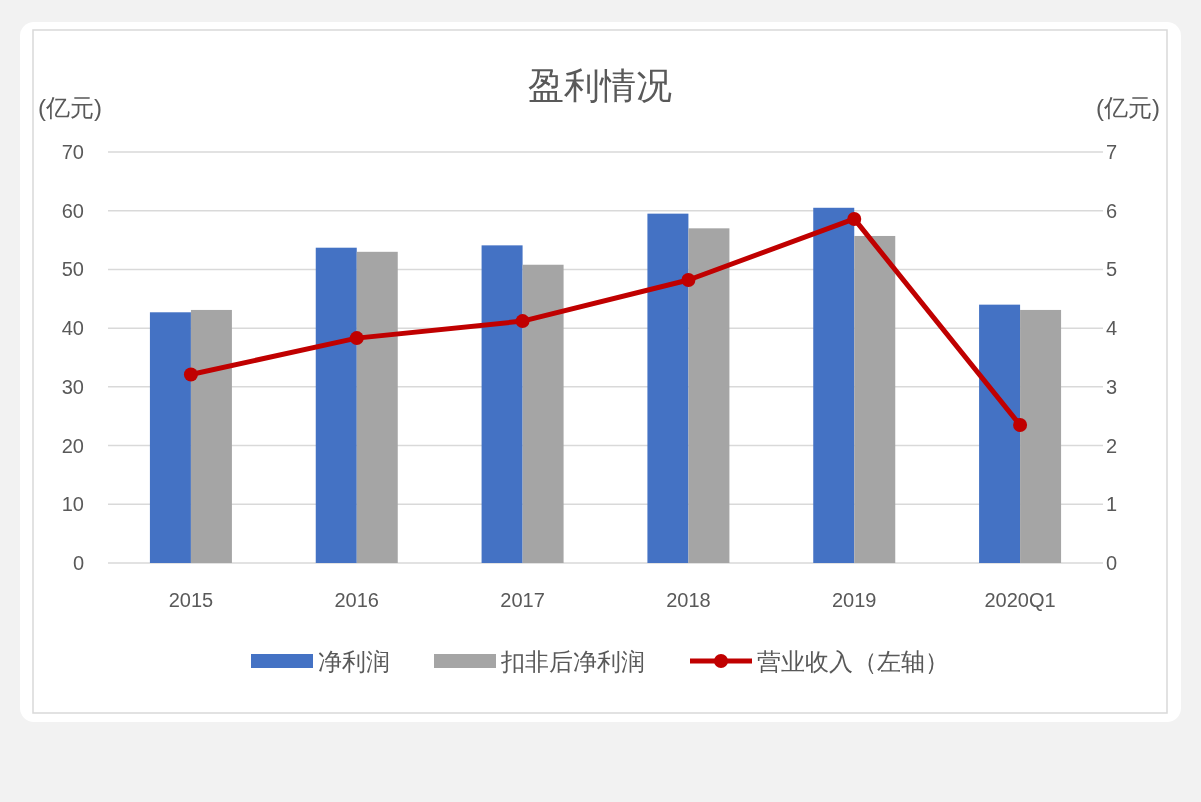 The height and width of the screenshot is (802, 1201). I want to click on title: 盈利情况, so click(600, 85).